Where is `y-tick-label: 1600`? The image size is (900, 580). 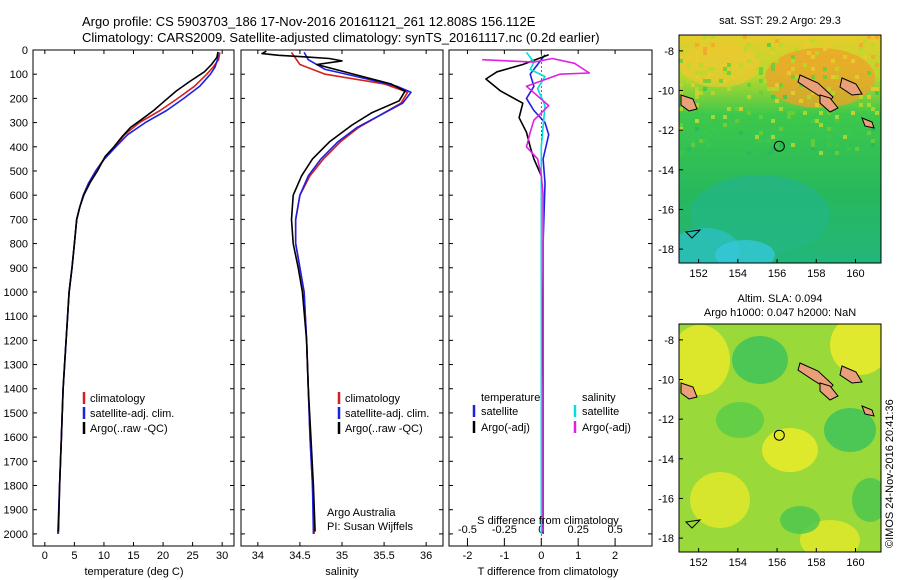
y-tick-label: 1600 is located at coordinates (16, 438).